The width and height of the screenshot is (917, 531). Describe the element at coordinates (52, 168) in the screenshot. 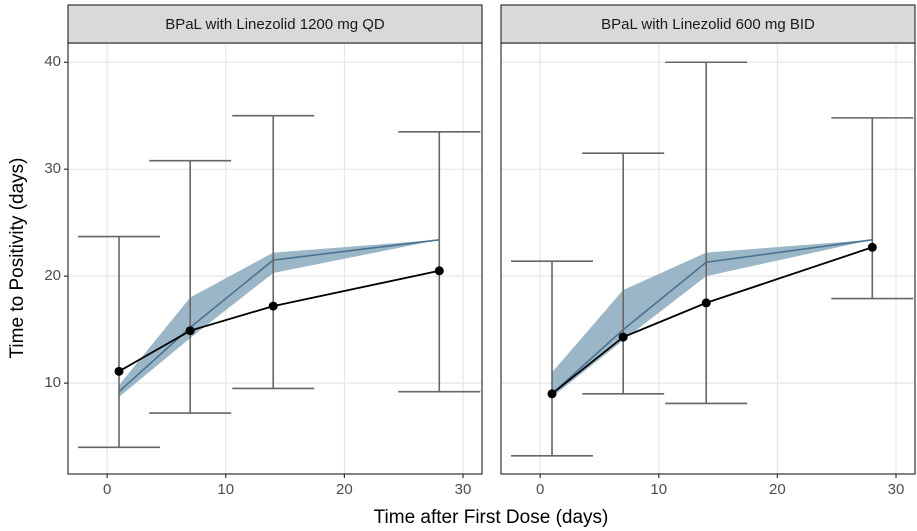

I see `y-tick-label: 30` at that location.